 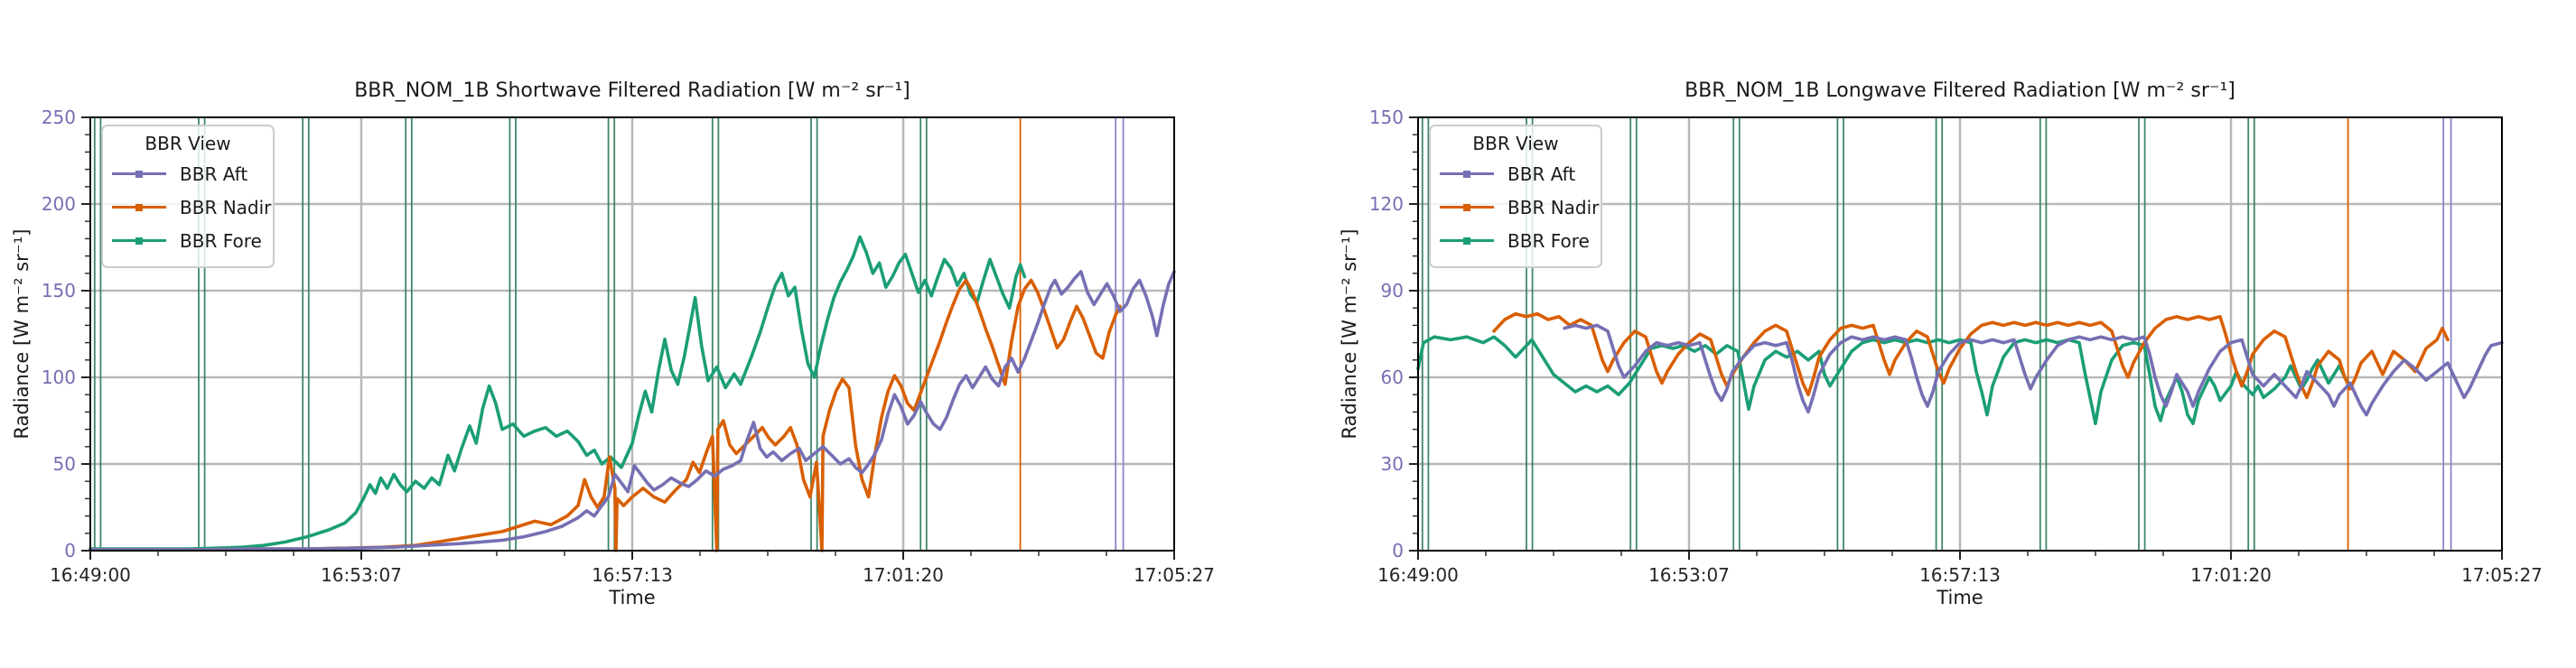 I want to click on y-axis-tick-label: 30, so click(x=1392, y=464).